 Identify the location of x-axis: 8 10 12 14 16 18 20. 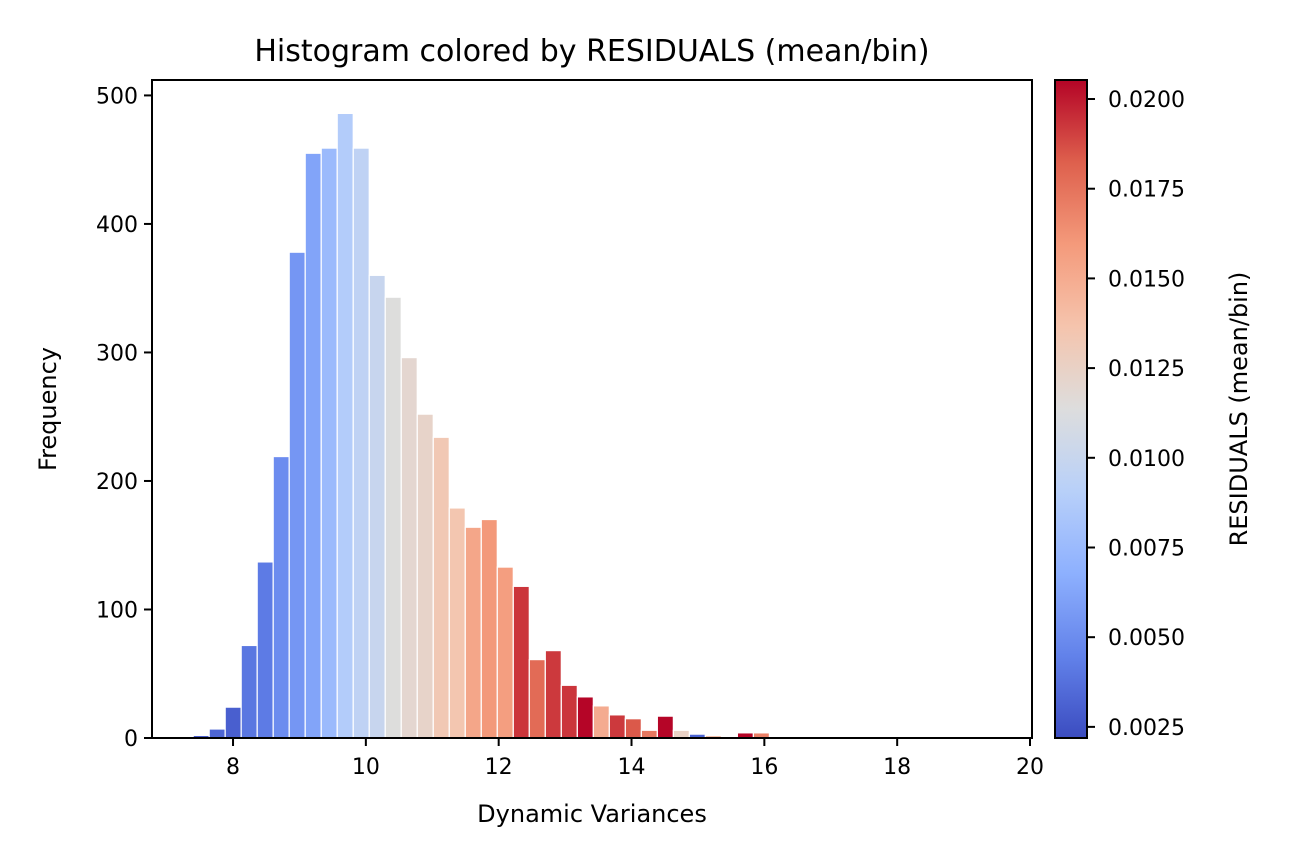
(635, 759).